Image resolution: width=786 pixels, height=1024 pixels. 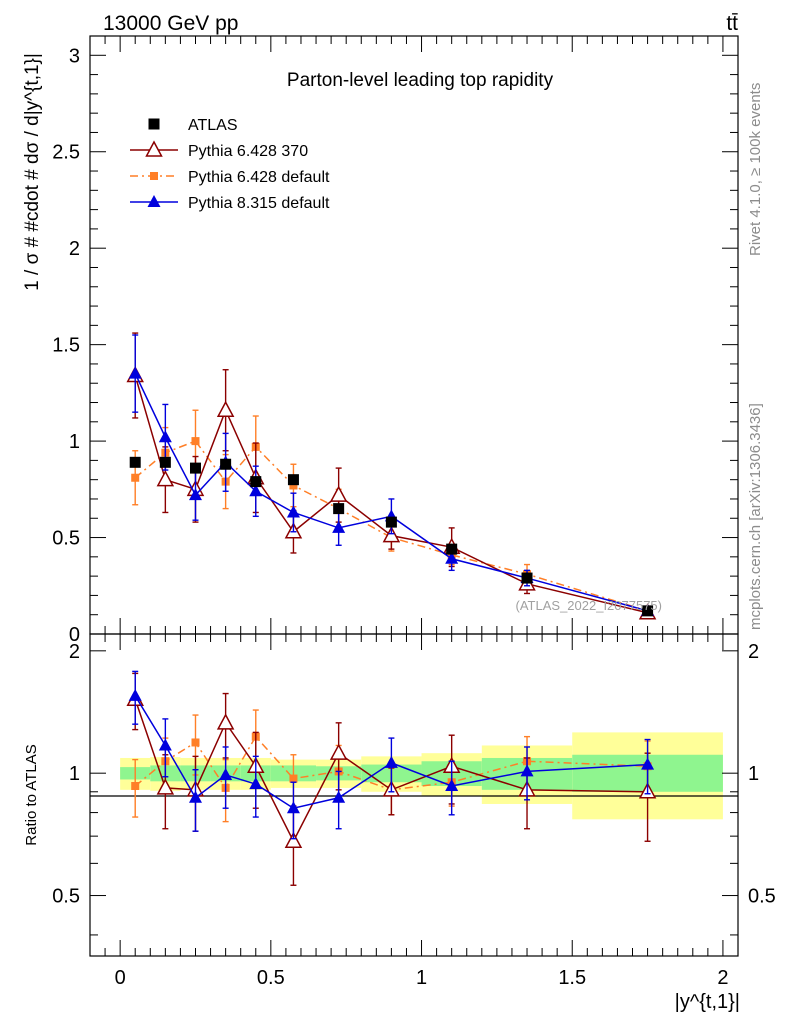 I want to click on y-axis-label: 1 / σ # #cdot # dσ / d|y^{t,1}|, so click(x=32, y=172).